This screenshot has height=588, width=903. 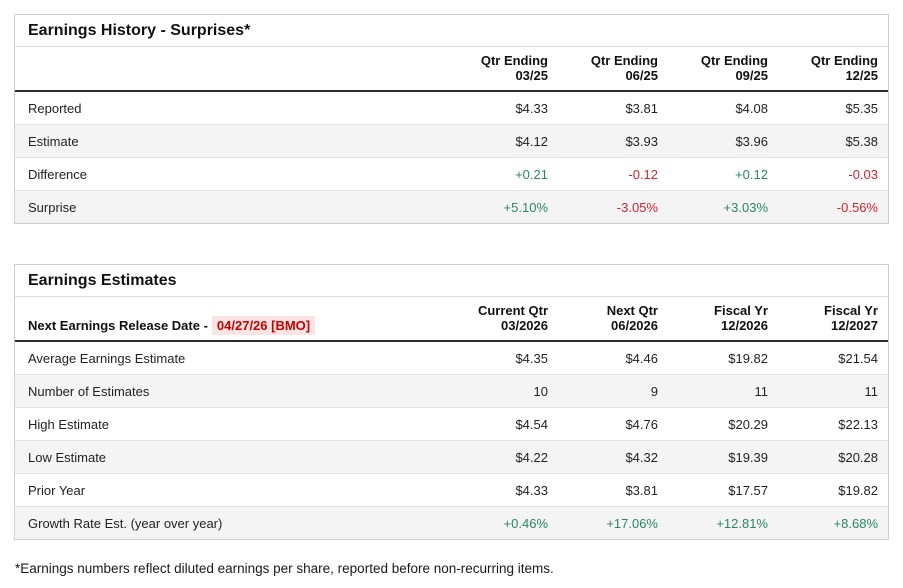 I want to click on table-cell-value: $21.54, so click(x=858, y=358).